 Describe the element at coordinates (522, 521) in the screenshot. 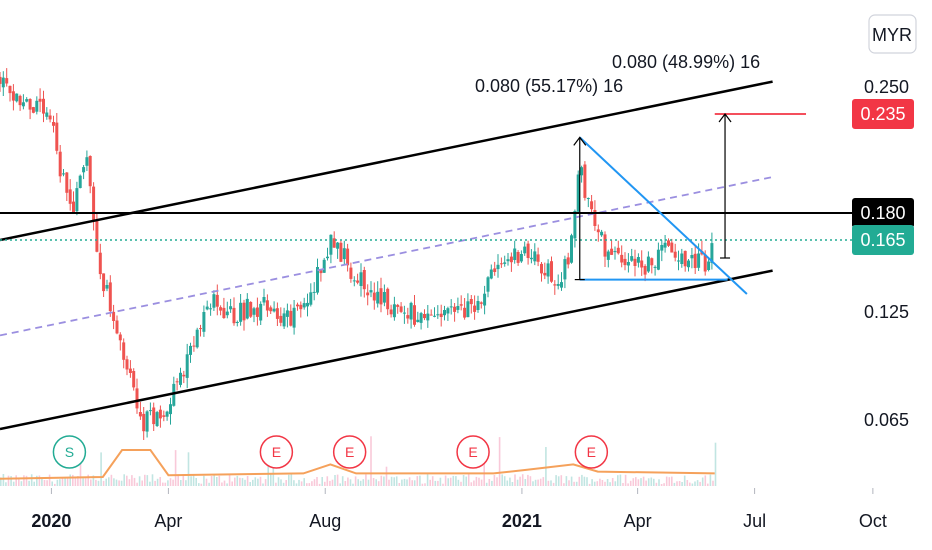

I see `x-tick-label: 2021` at that location.